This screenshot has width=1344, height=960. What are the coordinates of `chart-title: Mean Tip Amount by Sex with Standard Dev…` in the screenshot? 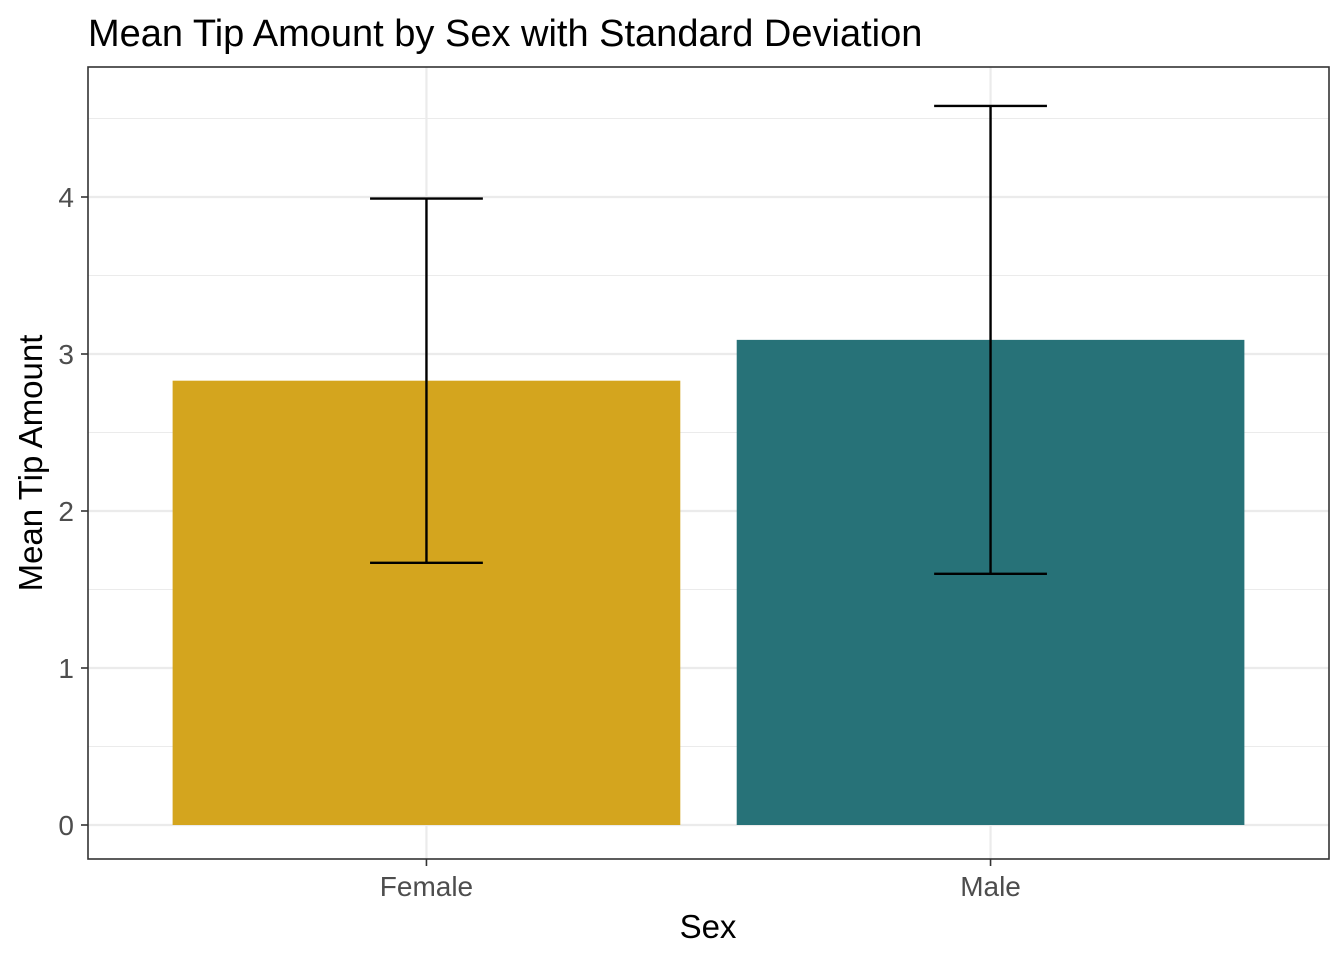 It's located at (505, 34).